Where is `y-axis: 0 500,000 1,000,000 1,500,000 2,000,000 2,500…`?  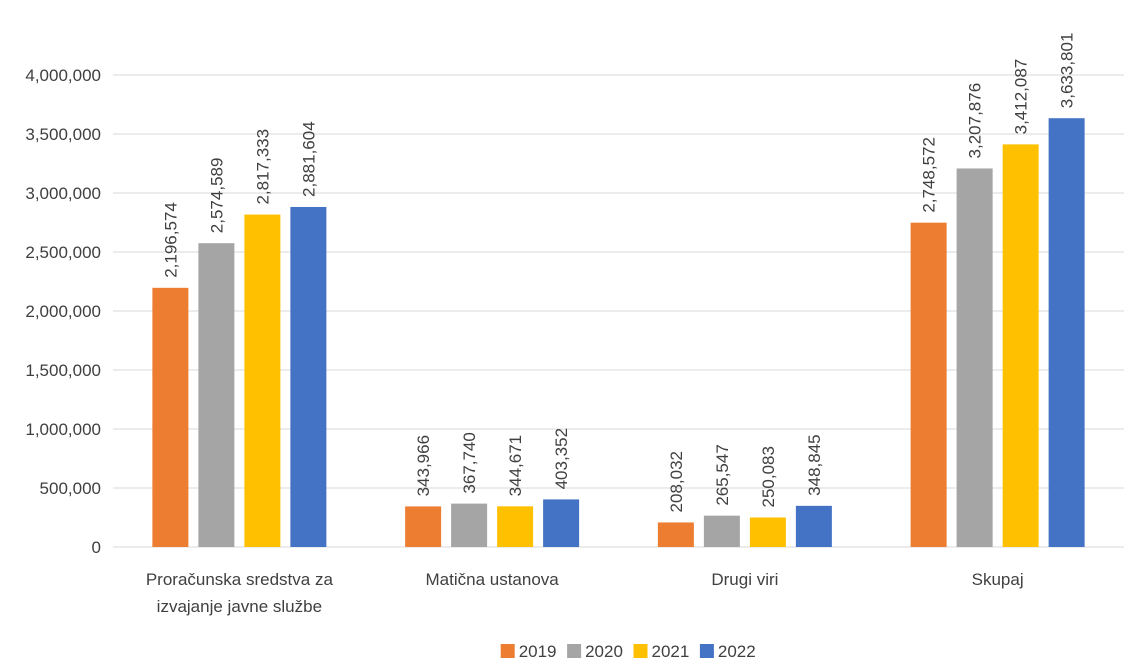
y-axis: 0 500,000 1,000,000 1,500,000 2,000,000 2,500… is located at coordinates (63, 311).